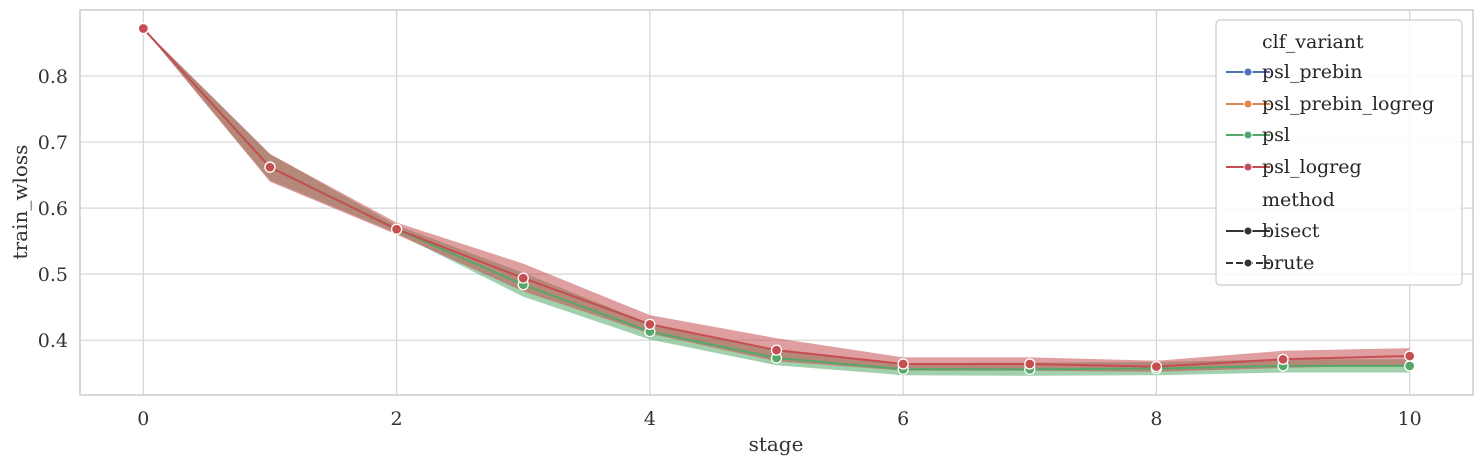 This screenshot has width=1484, height=466. Describe the element at coordinates (143, 419) in the screenshot. I see `x-tick-label: 0` at that location.